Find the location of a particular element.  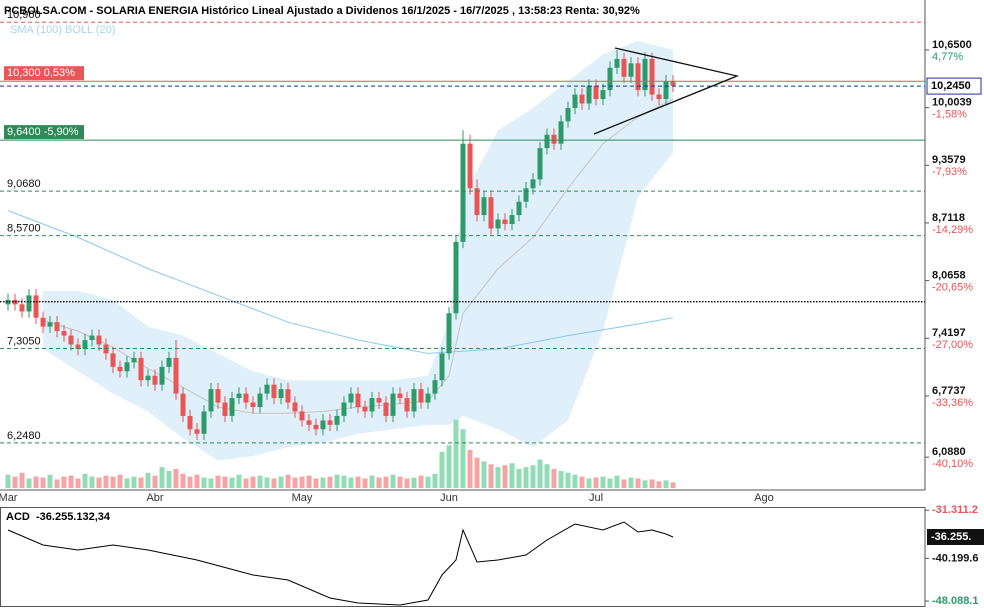

y-tick-change: 4,77% is located at coordinates (947, 57).